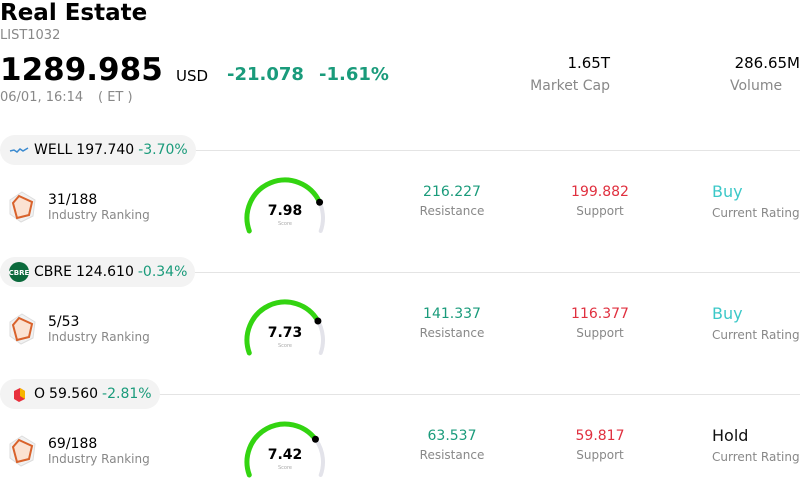 The width and height of the screenshot is (800, 488). What do you see at coordinates (74, 394) in the screenshot?
I see `price: 59.560` at bounding box center [74, 394].